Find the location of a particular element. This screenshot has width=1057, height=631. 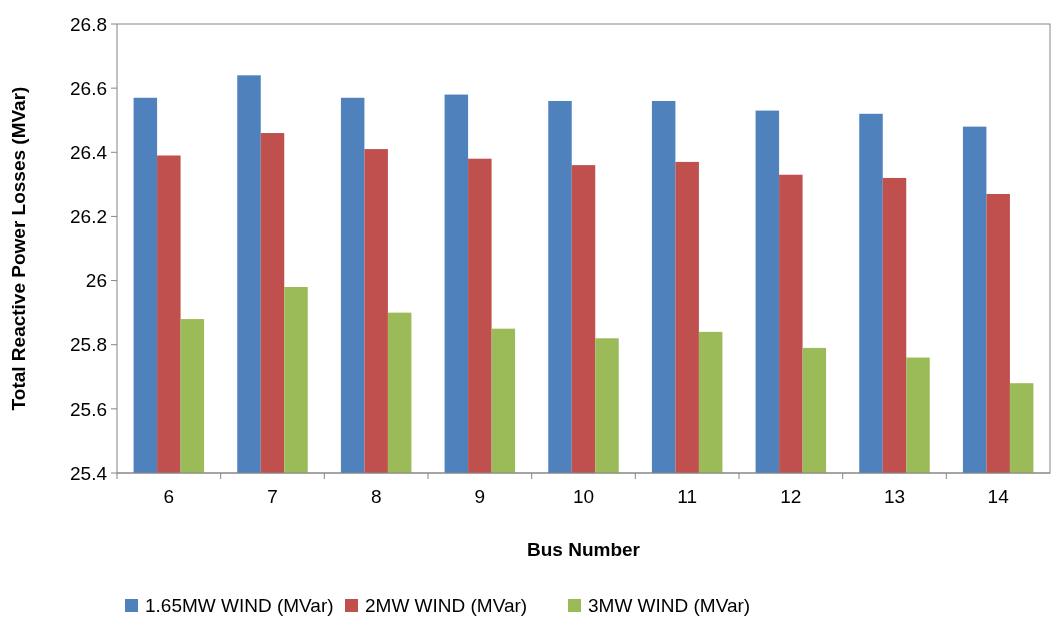

legend-label: 1.65MW WIND (MVar) is located at coordinates (239, 605).